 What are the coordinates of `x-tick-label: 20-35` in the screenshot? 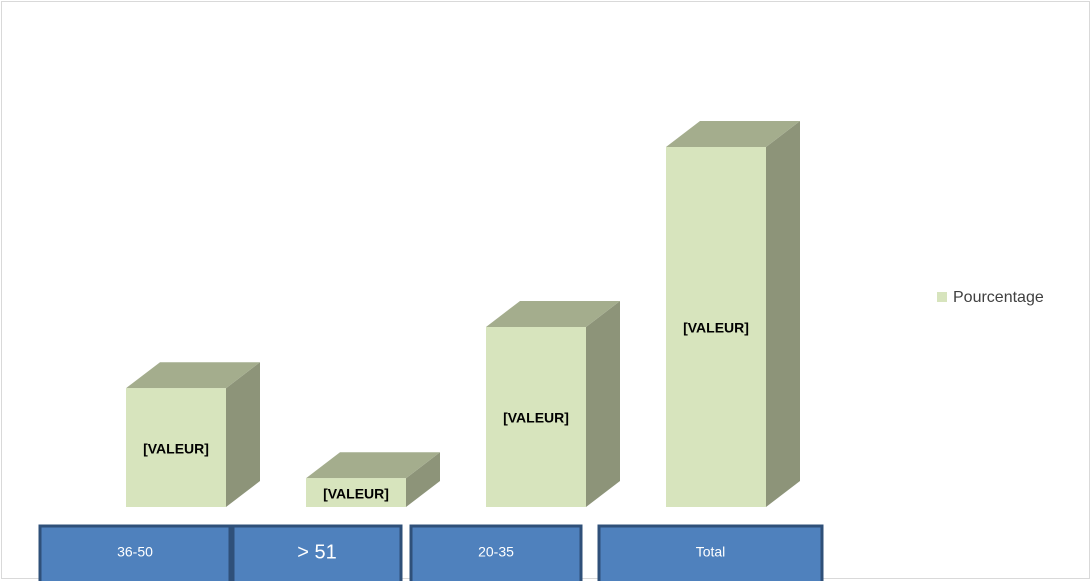 It's located at (496, 552).